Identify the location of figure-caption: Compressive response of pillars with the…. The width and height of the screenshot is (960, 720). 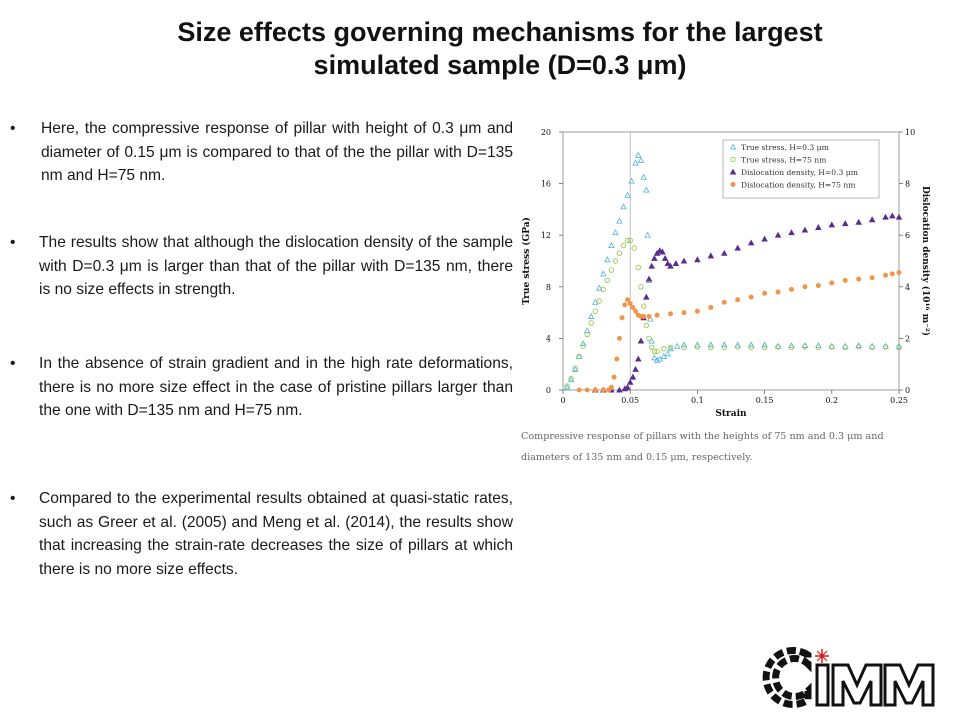
(702, 447).